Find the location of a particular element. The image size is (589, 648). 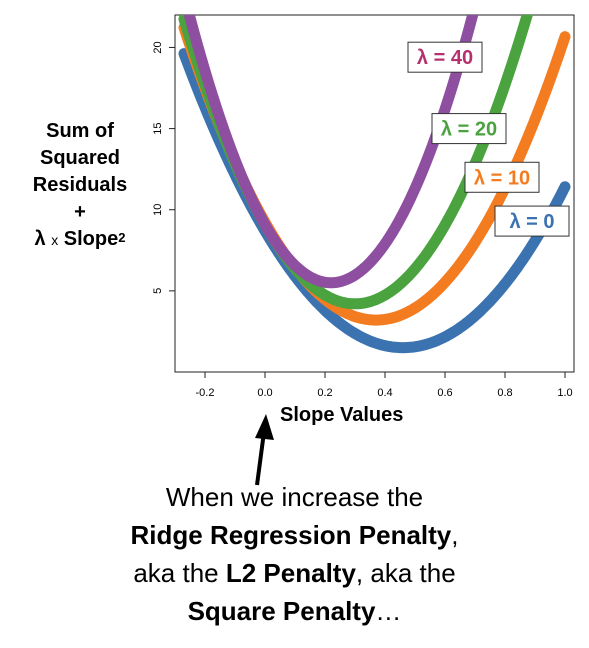

x-tick-label: -0.2 is located at coordinates (205, 393).